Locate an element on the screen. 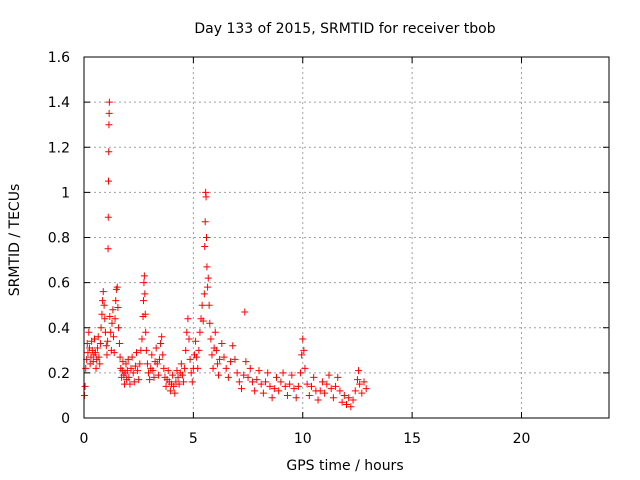 Image resolution: width=640 pixels, height=480 pixels. y-tick-label: 0 is located at coordinates (65, 419).